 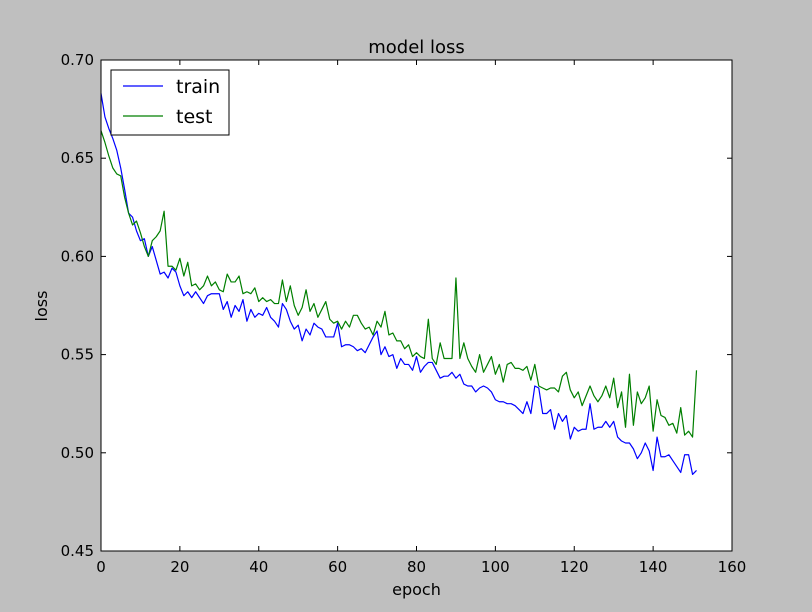 I want to click on legend: train test, so click(x=170, y=102).